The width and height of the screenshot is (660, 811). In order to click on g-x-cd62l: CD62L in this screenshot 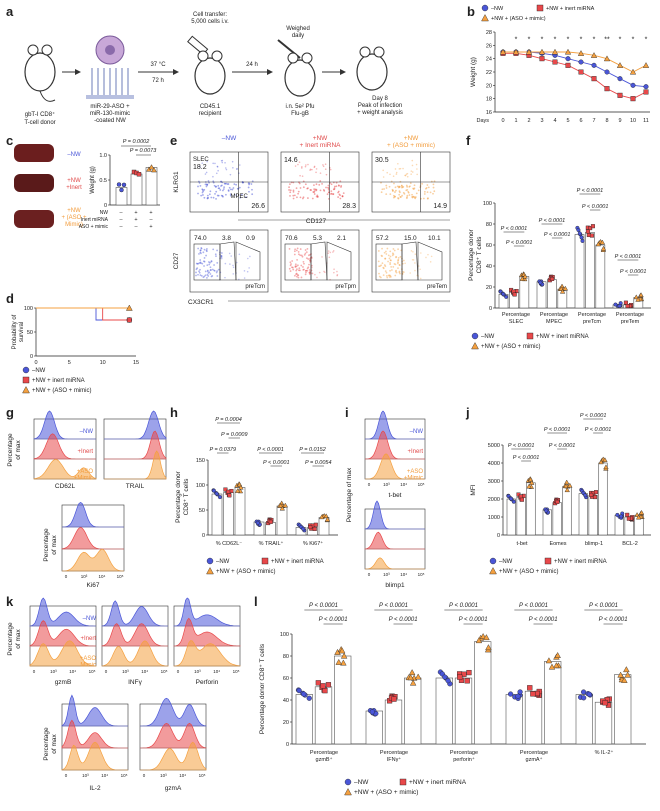, I will do `click(65, 486)`.